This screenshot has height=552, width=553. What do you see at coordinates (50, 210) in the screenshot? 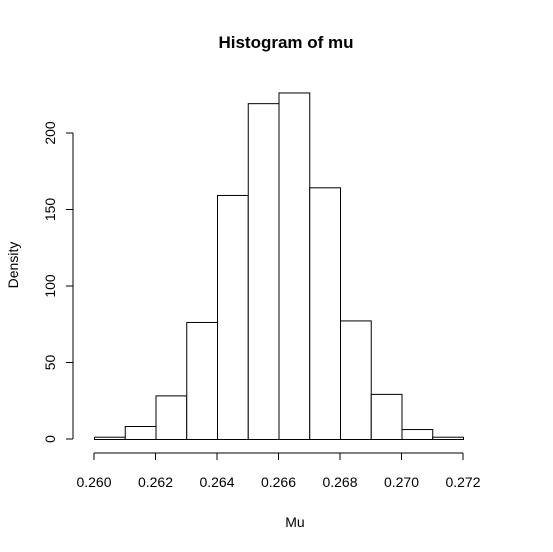
I see `y-tick-label: 150` at bounding box center [50, 210].